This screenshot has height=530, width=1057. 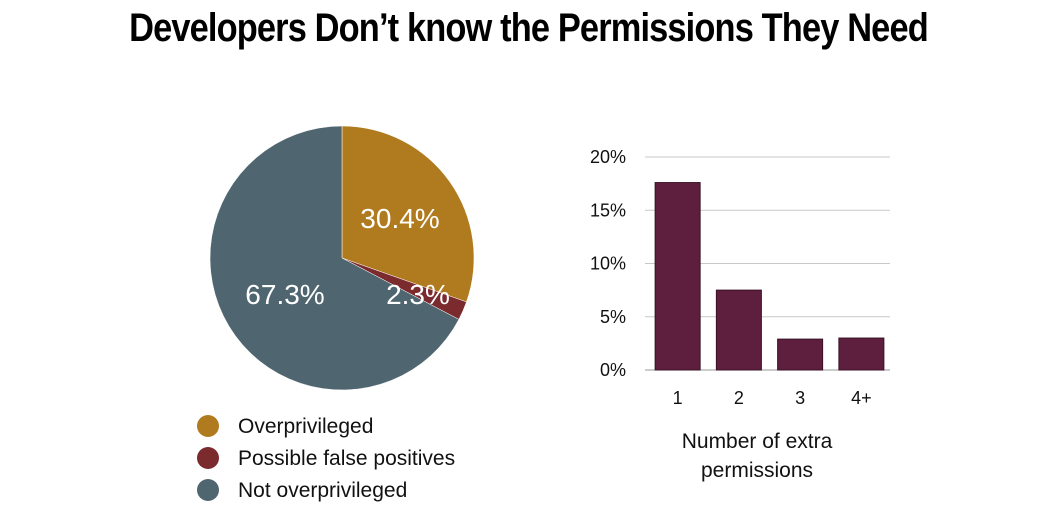 I want to click on x-tick-label: 1, so click(x=678, y=398).